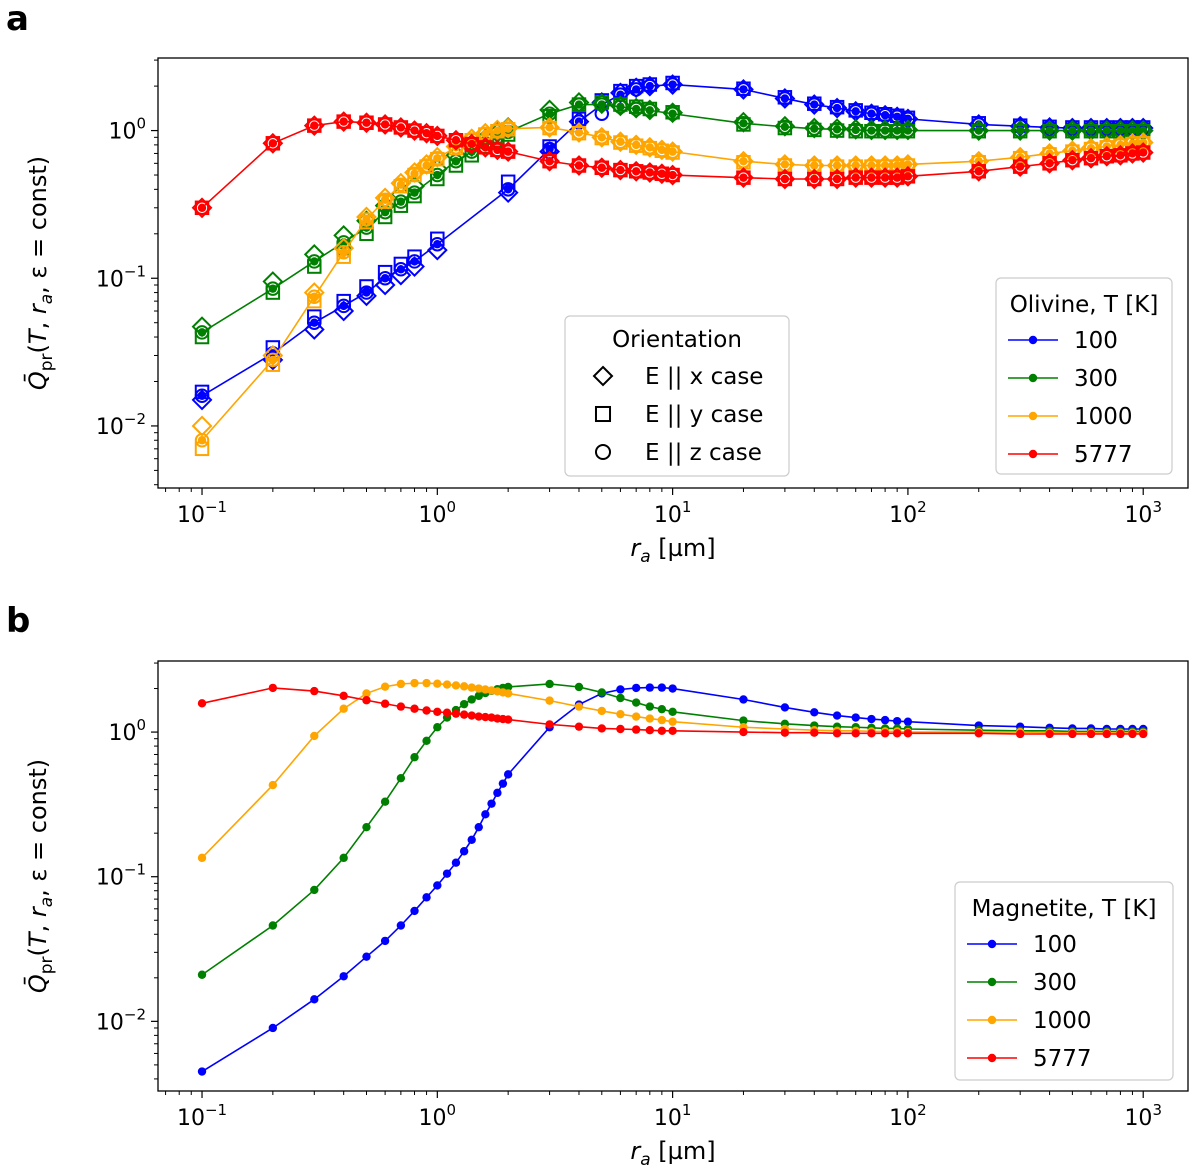 The image size is (1200, 1174). Describe the element at coordinates (704, 415) in the screenshot. I see `orientation-label-square: E || y case` at that location.